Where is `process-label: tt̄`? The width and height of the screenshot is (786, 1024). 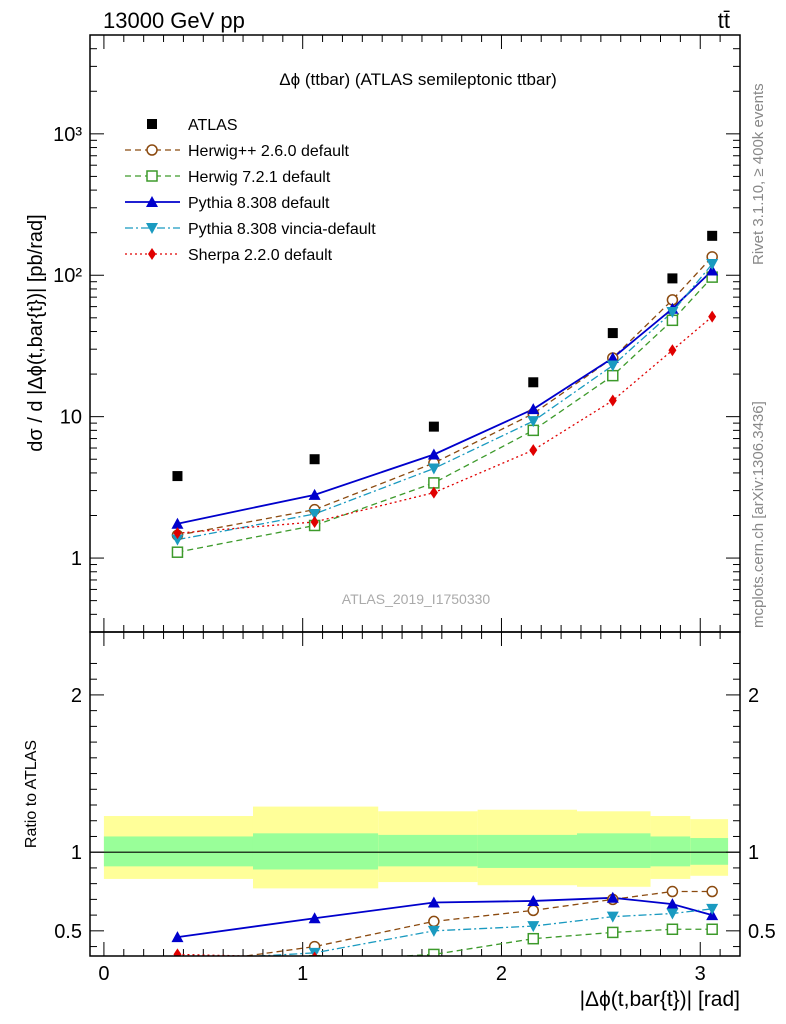 process-label: tt̄ is located at coordinates (724, 20).